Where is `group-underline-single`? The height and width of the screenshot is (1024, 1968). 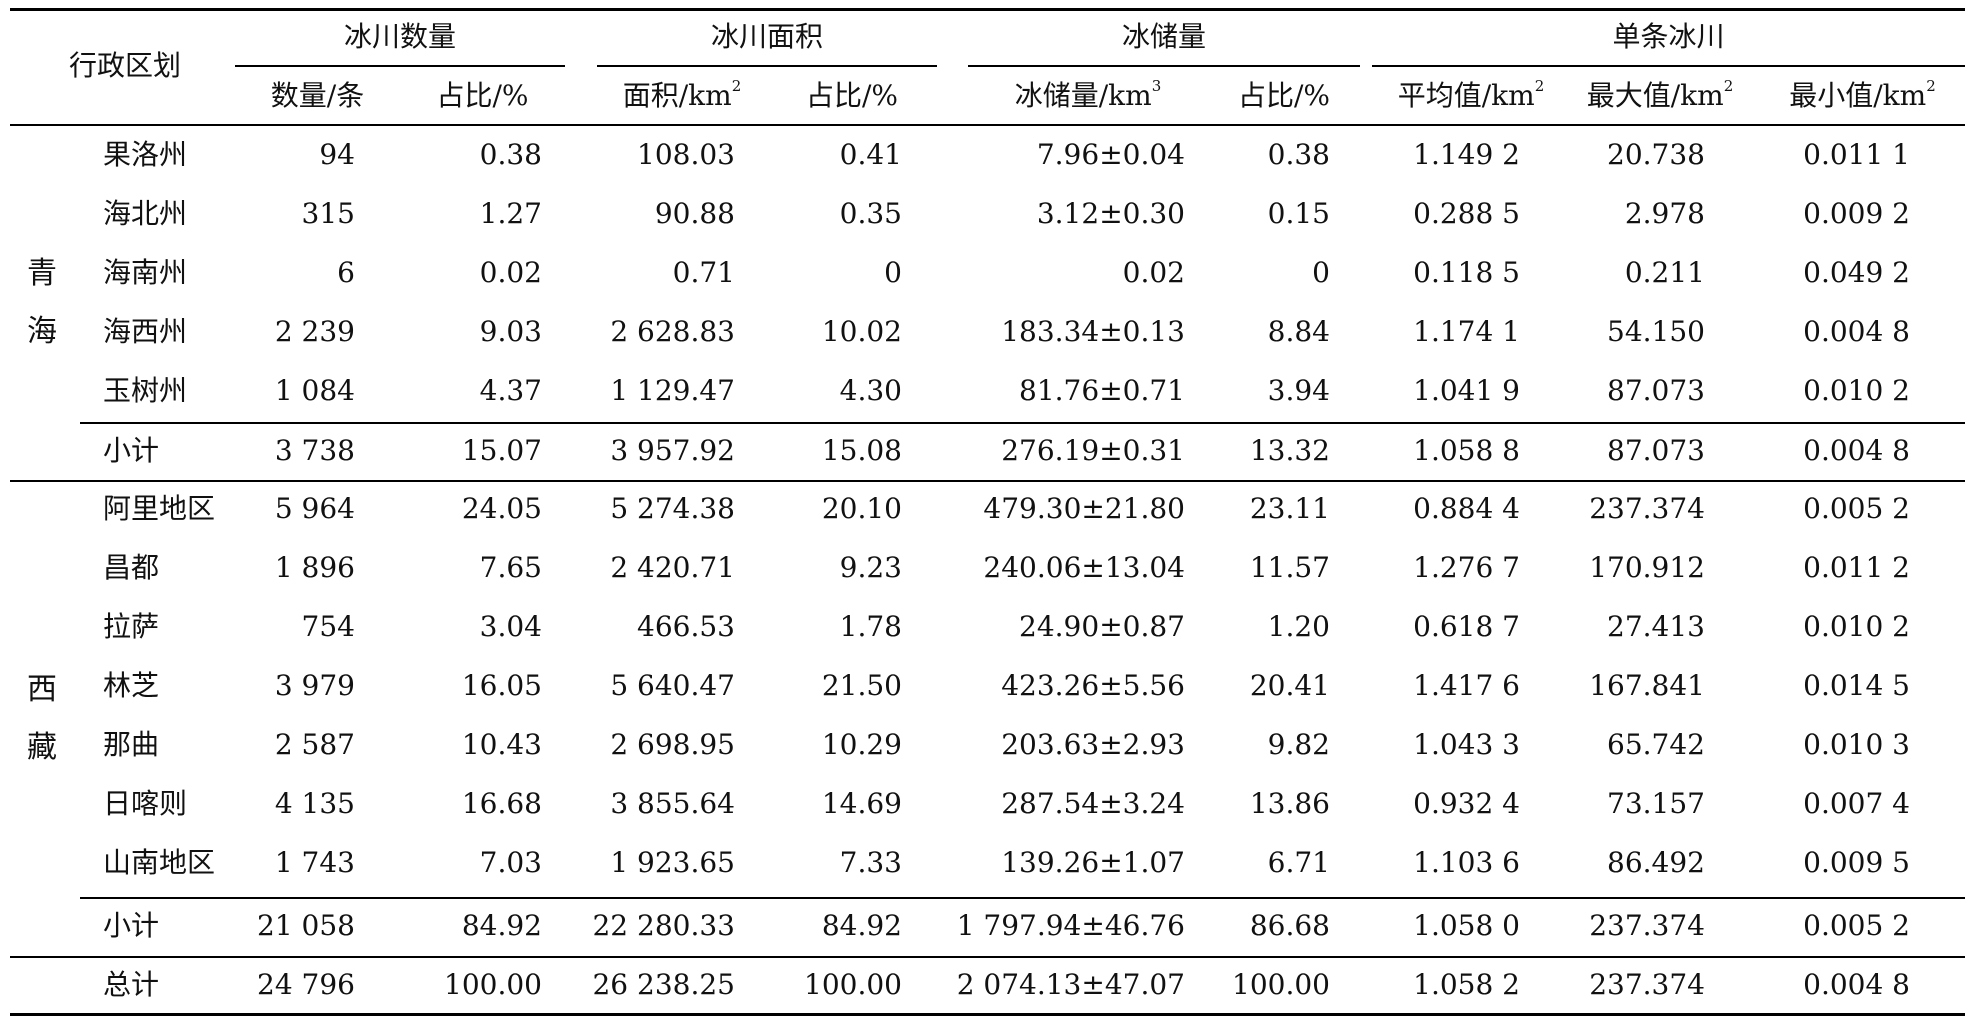
group-underline-single is located at coordinates (1668, 66).